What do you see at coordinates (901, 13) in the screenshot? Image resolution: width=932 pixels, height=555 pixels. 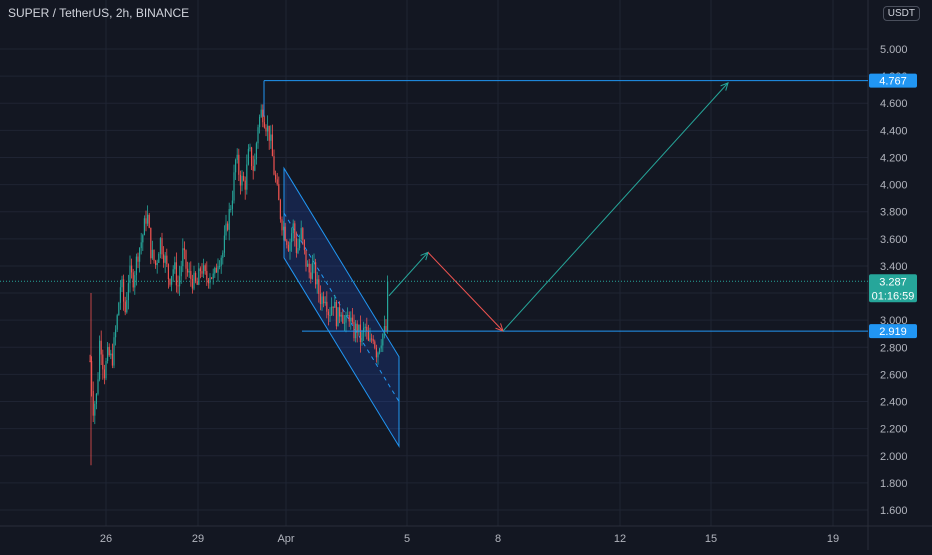 I see `currency-selector: USDT` at bounding box center [901, 13].